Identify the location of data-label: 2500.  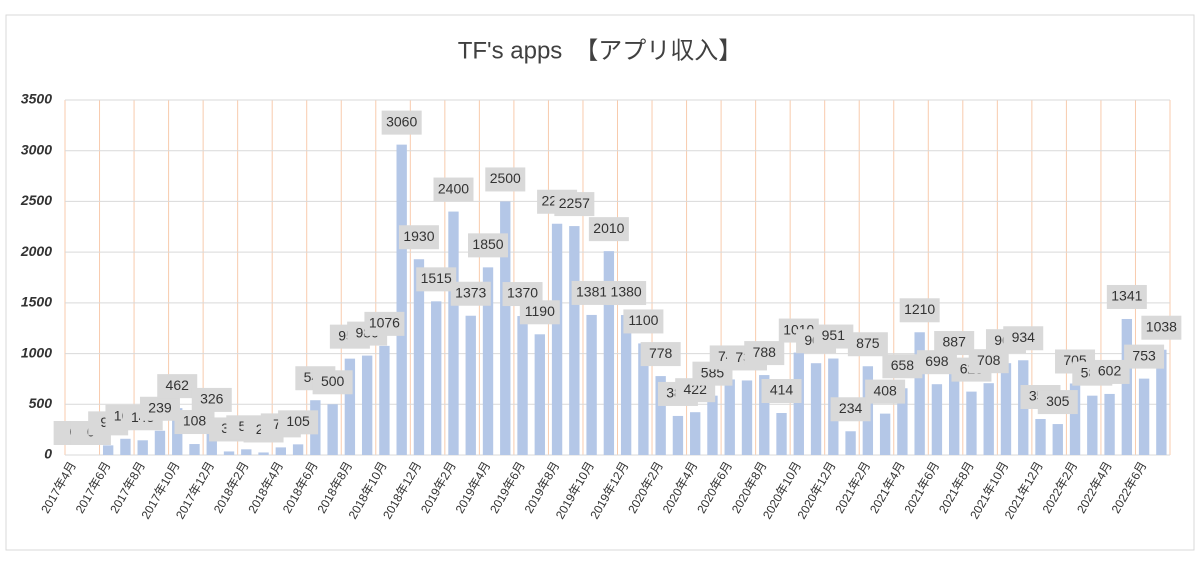
(505, 178).